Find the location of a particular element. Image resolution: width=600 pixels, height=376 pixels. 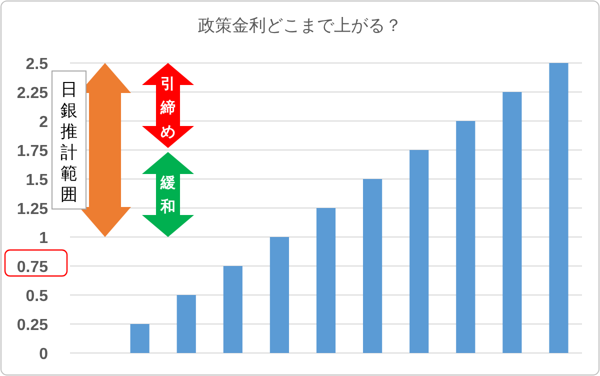

chart-title: 政策金利どこまで上がる？ is located at coordinates (300, 25).